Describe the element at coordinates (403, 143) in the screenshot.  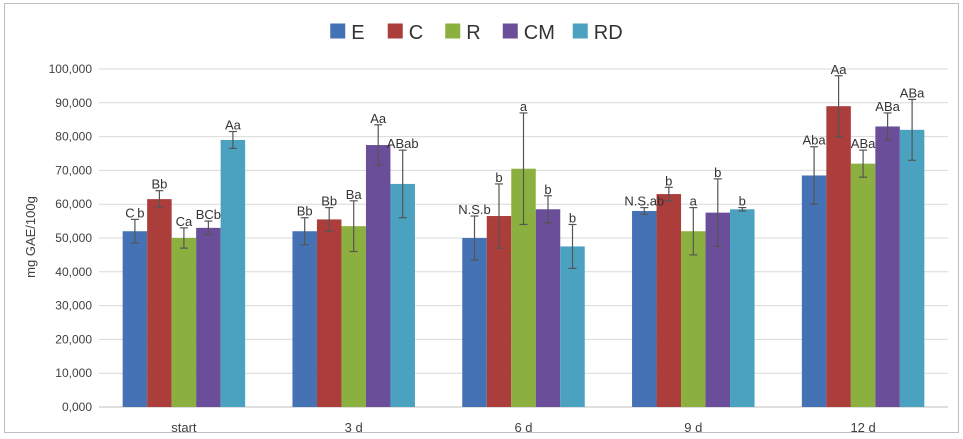
I see `bar-label: ABab` at that location.